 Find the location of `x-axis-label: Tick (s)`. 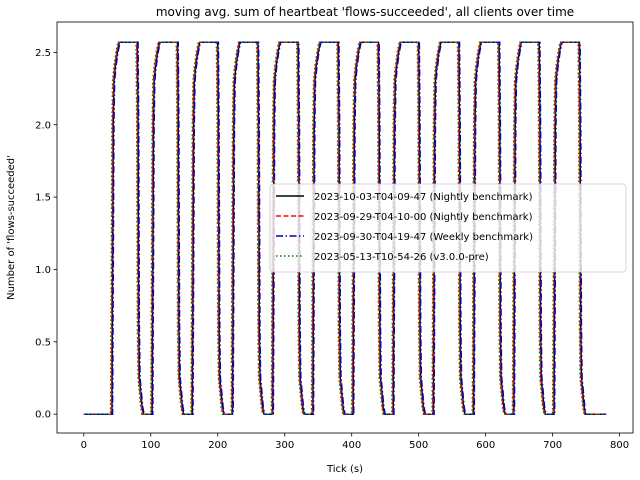

x-axis-label: Tick (s) is located at coordinates (344, 469).